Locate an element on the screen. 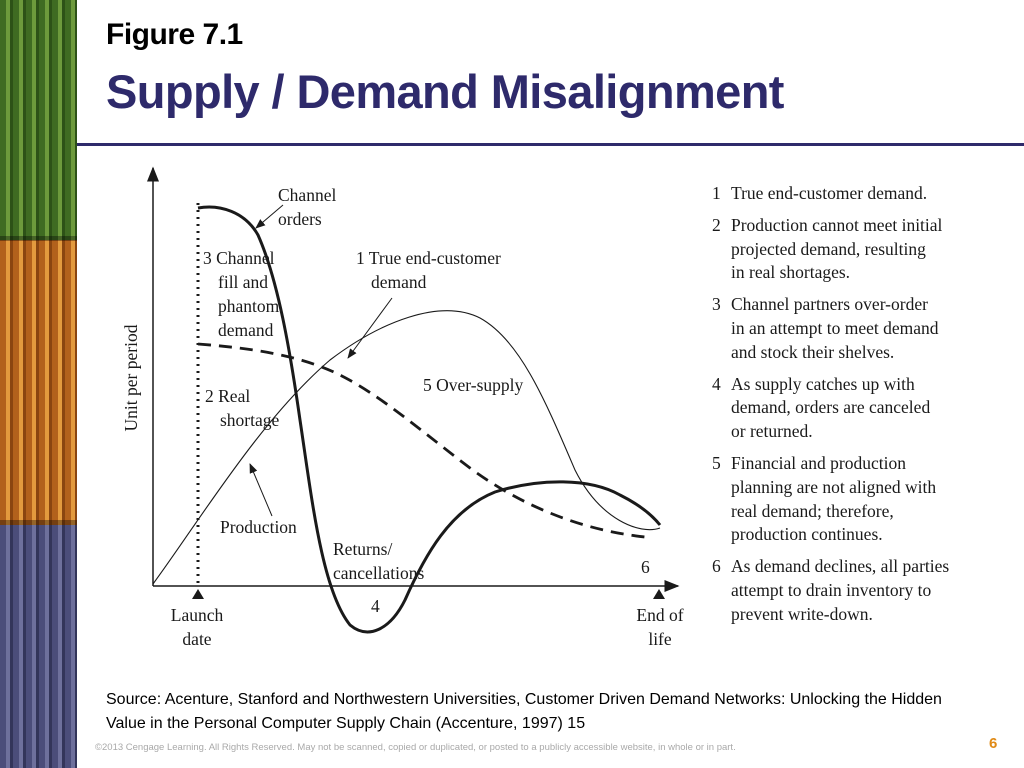 The image size is (1024, 768). launch-marker is located at coordinates (198, 594).